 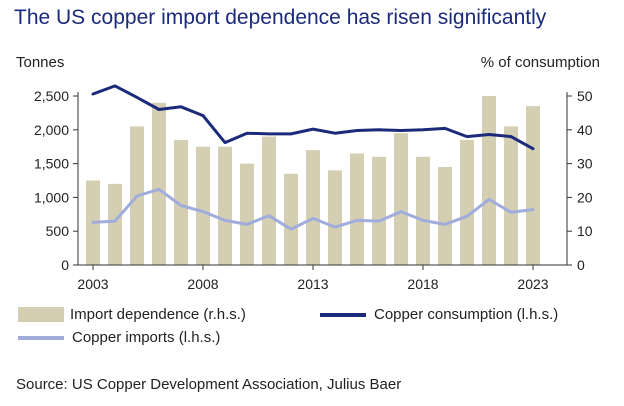 I want to click on legend-label-import-dependence: Import dependence (r.h.s.), so click(x=158, y=314).